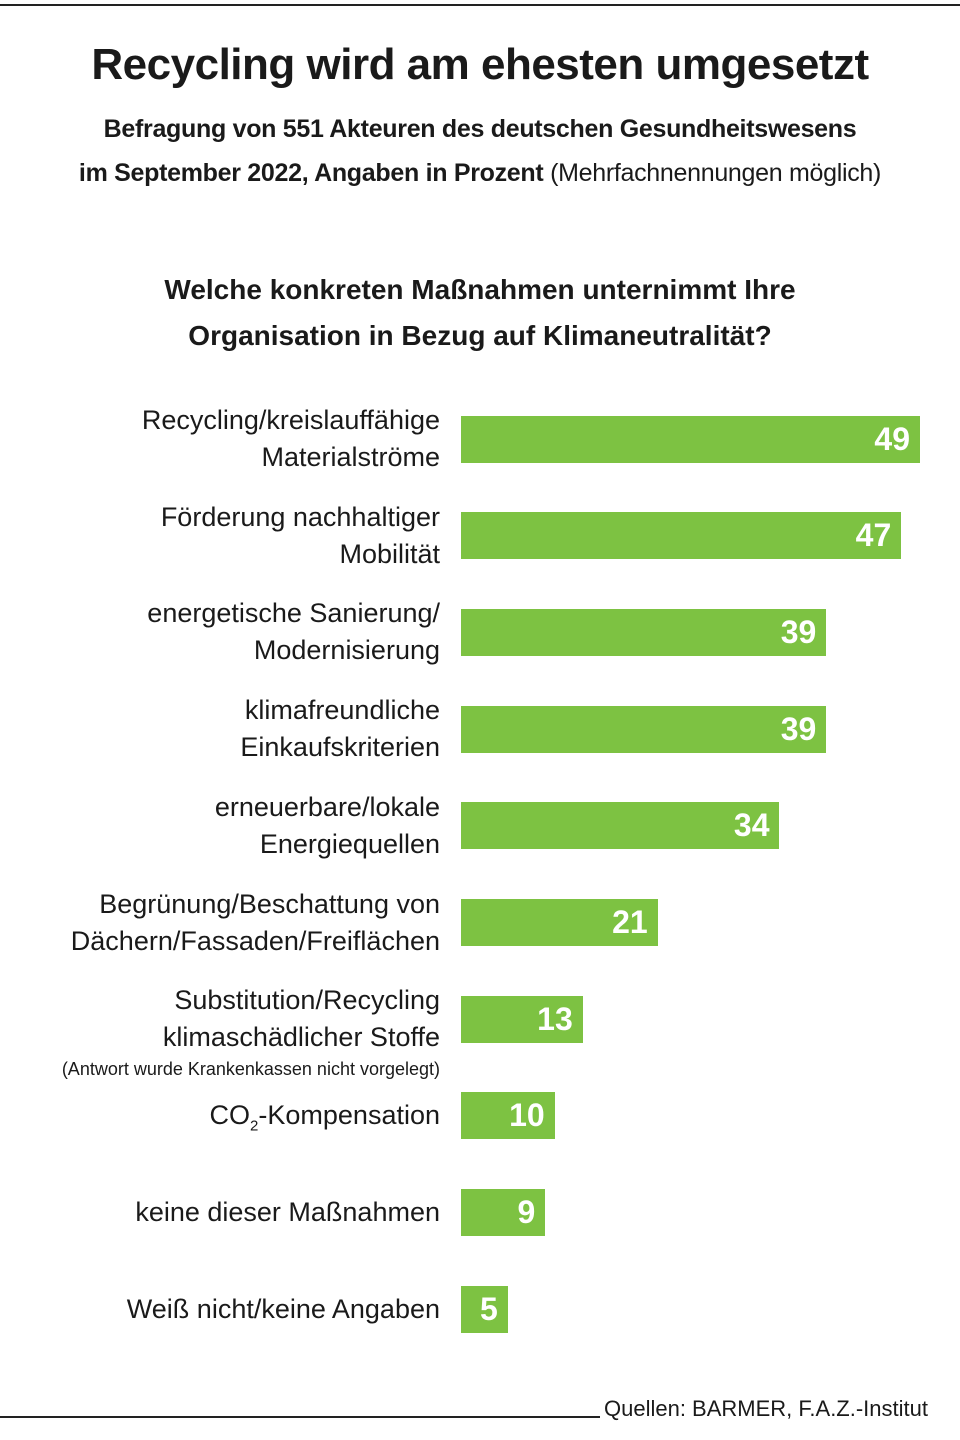  What do you see at coordinates (526, 1212) in the screenshot?
I see `data-label: 9` at bounding box center [526, 1212].